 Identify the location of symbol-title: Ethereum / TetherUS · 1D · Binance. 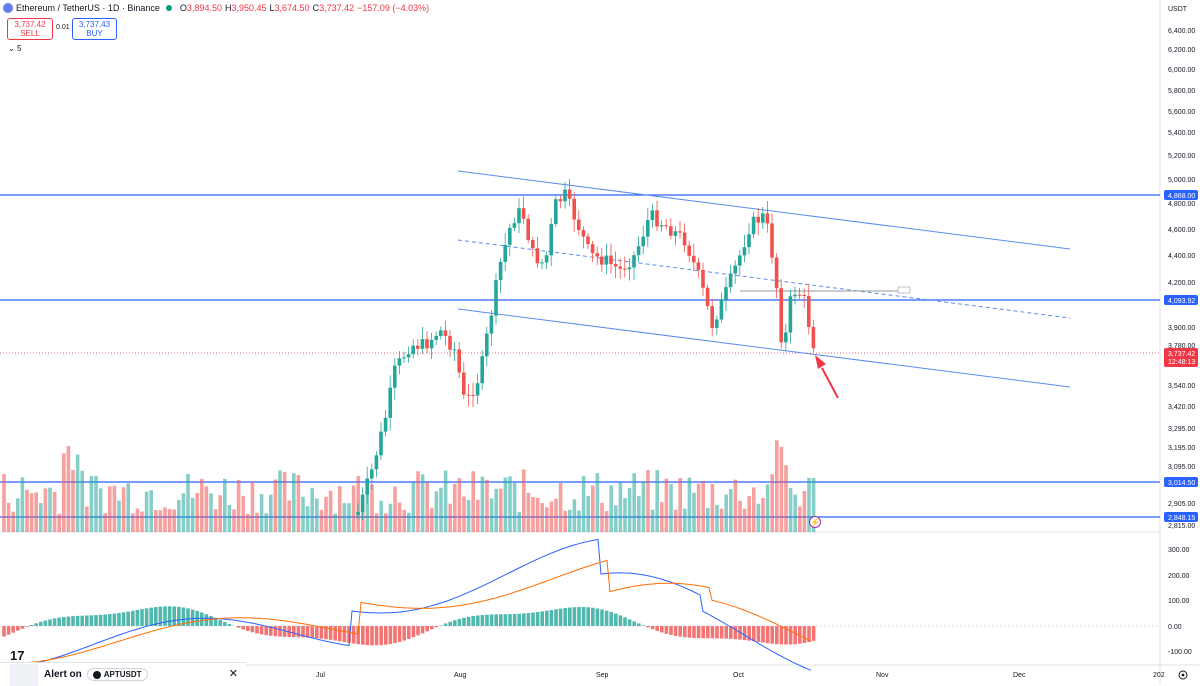
(88, 8).